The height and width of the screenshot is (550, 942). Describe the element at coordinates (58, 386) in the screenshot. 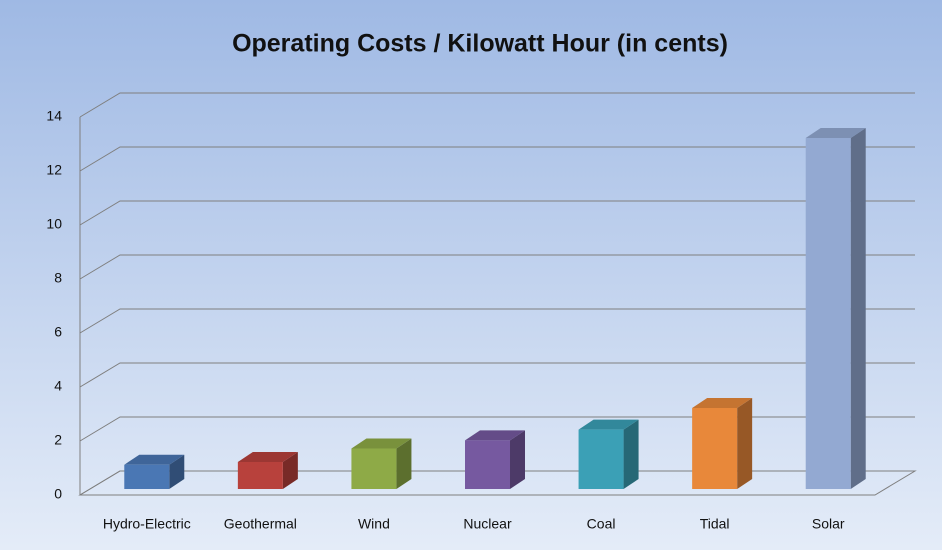

I see `y-tick-label: 4` at that location.